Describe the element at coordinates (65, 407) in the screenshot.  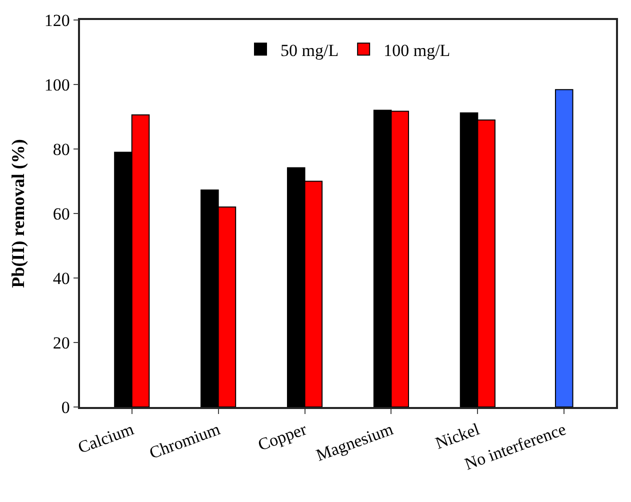
I see `y-tick-label: 0` at that location.